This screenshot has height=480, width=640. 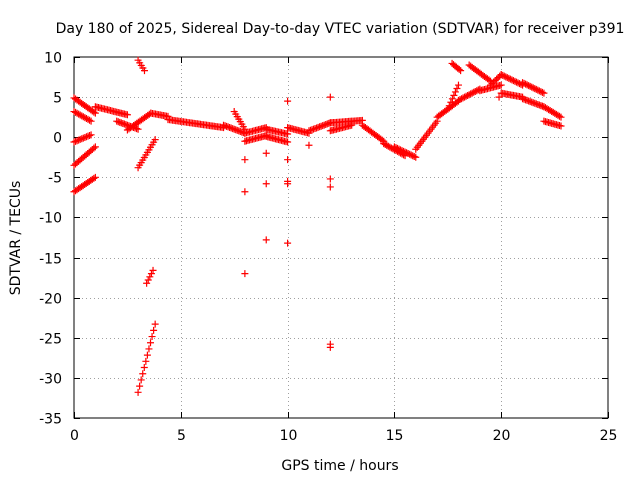 What do you see at coordinates (74, 436) in the screenshot?
I see `x-tick-label: 0` at bounding box center [74, 436].